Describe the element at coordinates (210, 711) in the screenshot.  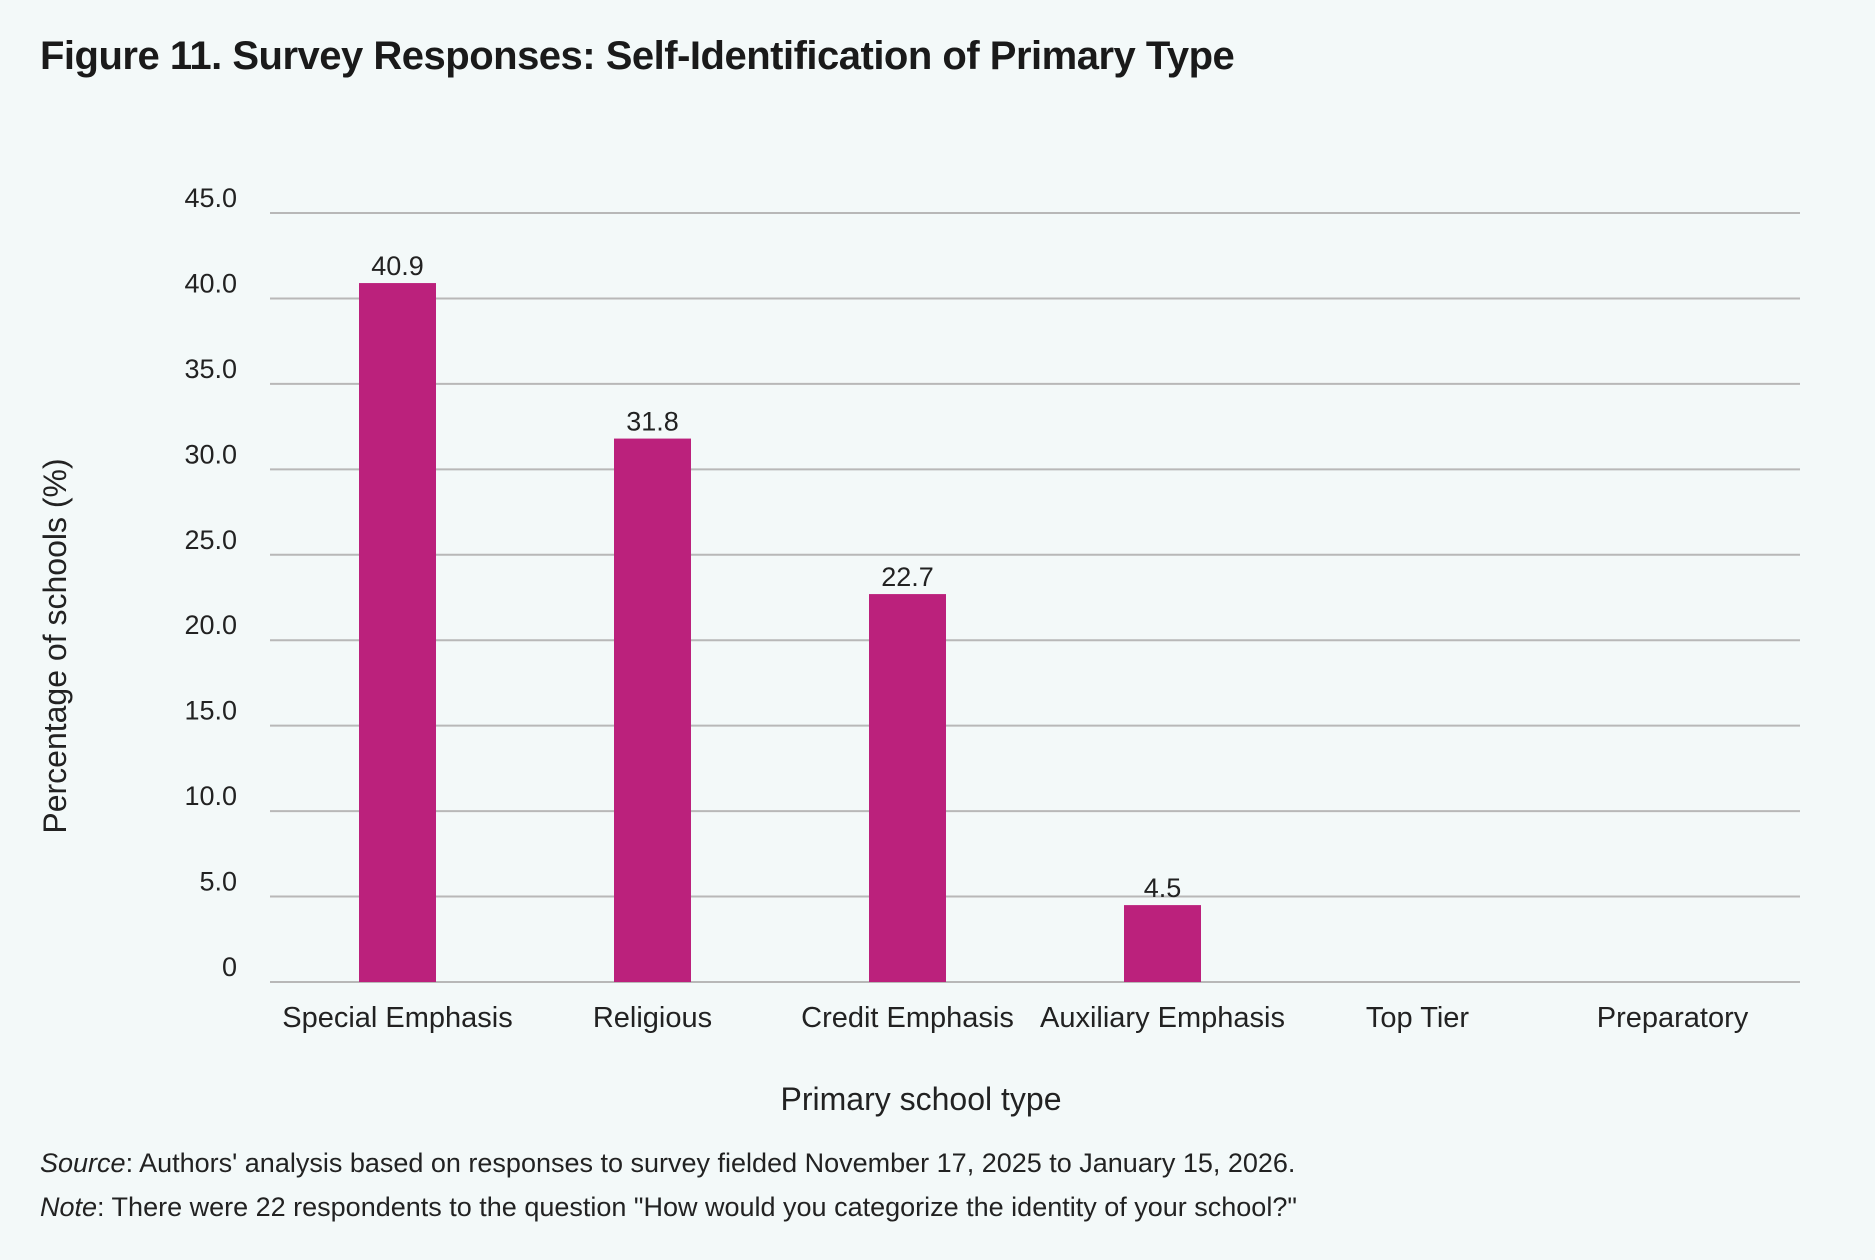
I see `y-tick-label: 15.0` at that location.